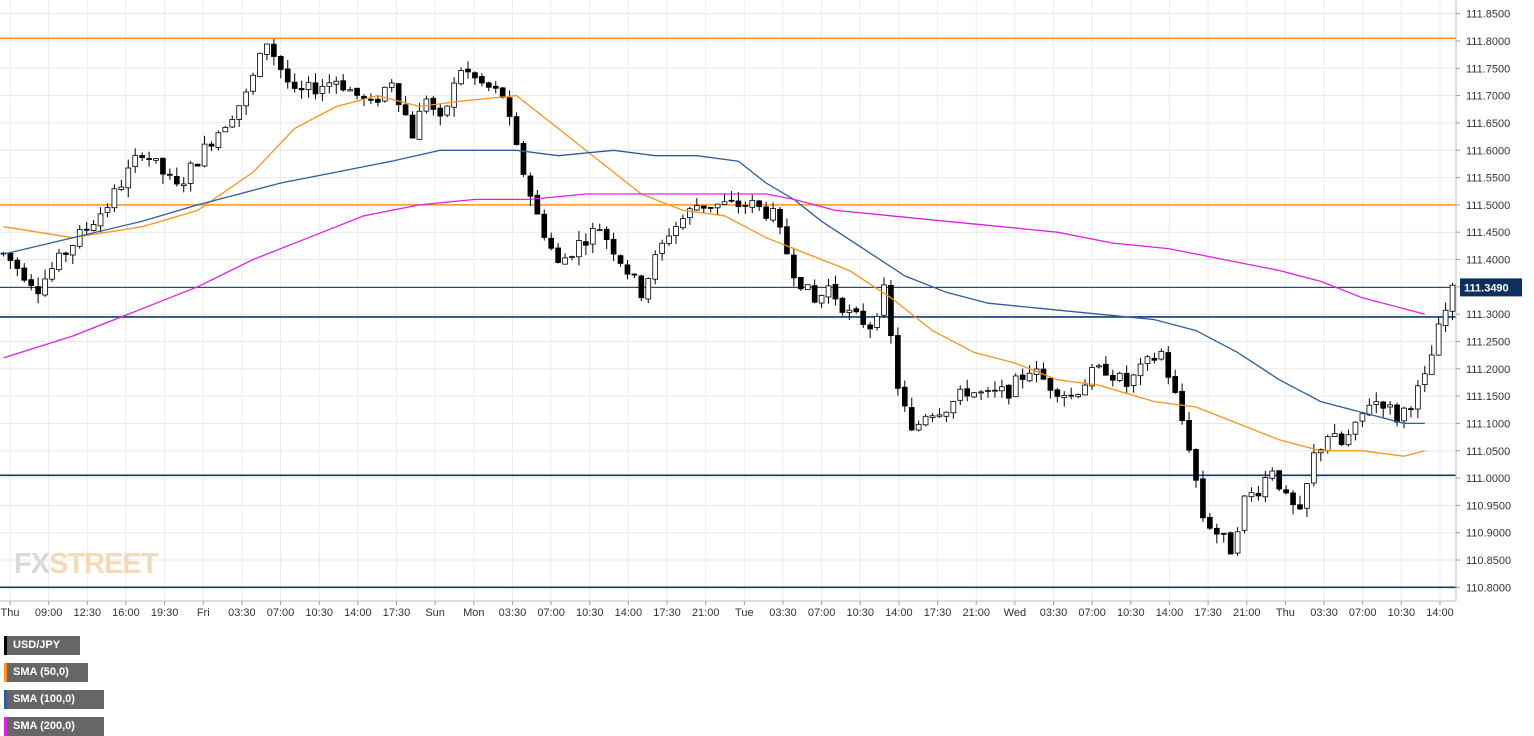 The image size is (1534, 736). I want to click on y-tick-label: 111.8500, so click(1488, 15).